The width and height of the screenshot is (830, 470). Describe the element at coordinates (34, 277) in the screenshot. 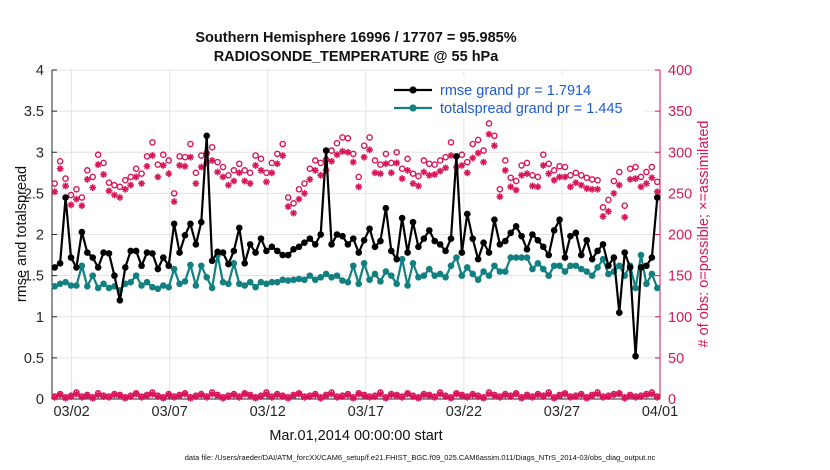

I see `y-tick-label-left: 1.5` at that location.